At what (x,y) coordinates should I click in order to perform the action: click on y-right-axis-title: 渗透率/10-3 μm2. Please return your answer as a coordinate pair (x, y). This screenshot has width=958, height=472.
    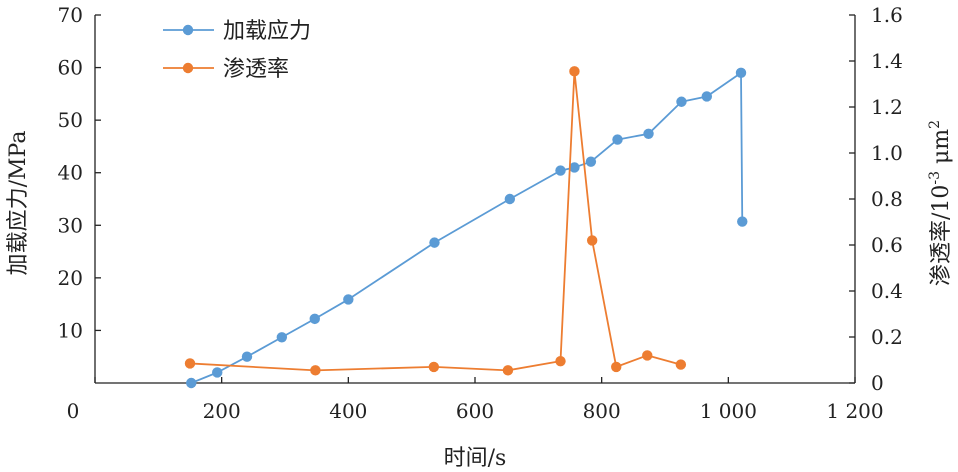
    Looking at the image, I should click on (940, 203).